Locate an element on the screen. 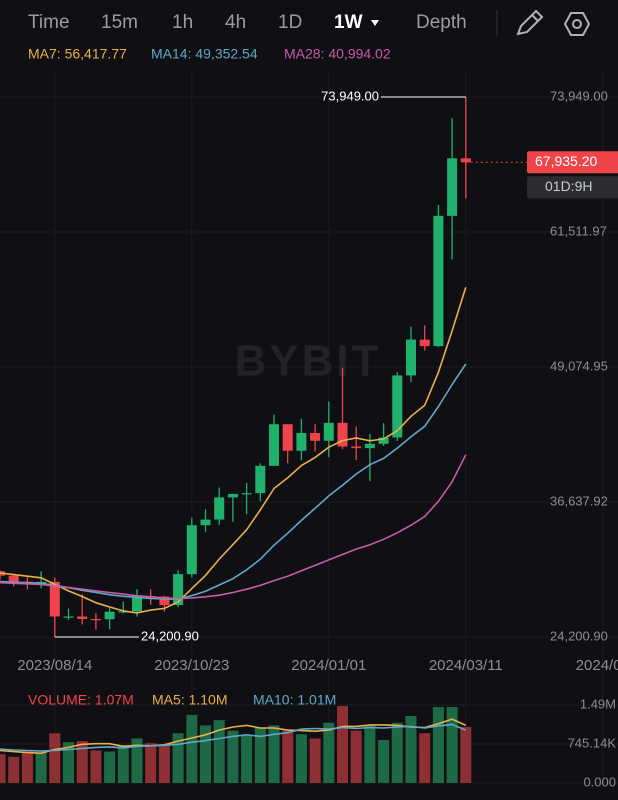  settings-icon is located at coordinates (577, 24).